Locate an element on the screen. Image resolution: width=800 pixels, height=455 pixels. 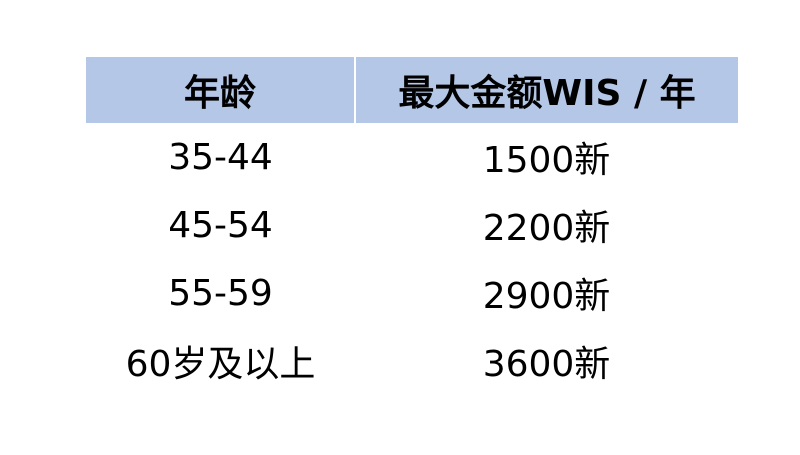
table-row: 45-54 2200新 is located at coordinates (412, 225).